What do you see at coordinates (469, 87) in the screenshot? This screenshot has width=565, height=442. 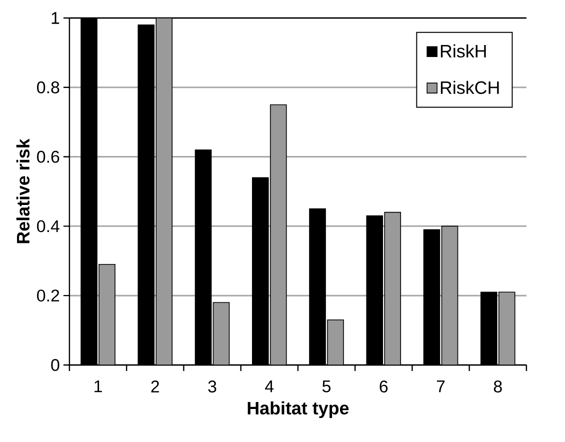 I see `legend-label: RiskCH` at bounding box center [469, 87].